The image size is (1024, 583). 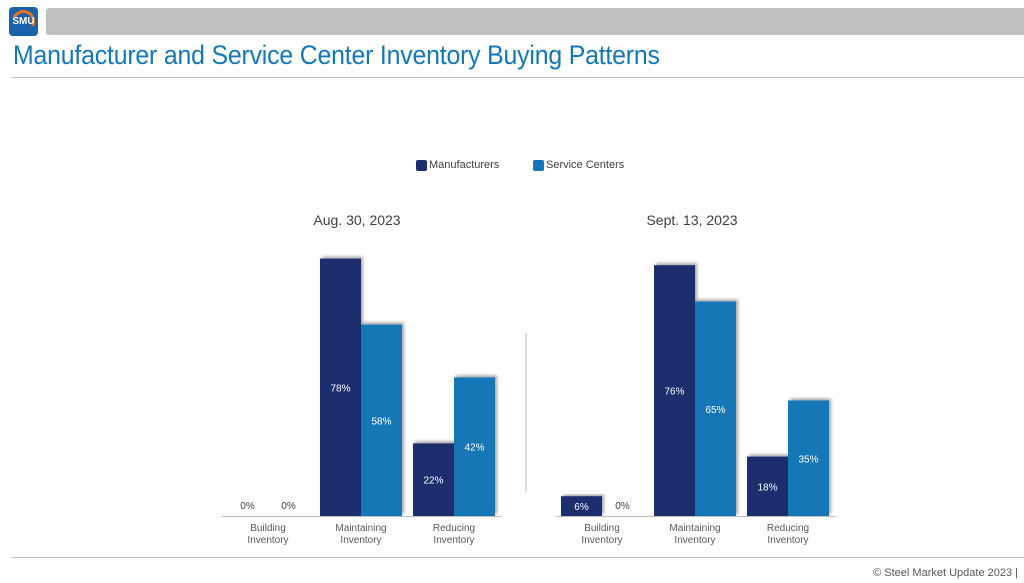 I want to click on legend-swatch-manufacturers, so click(x=421, y=165).